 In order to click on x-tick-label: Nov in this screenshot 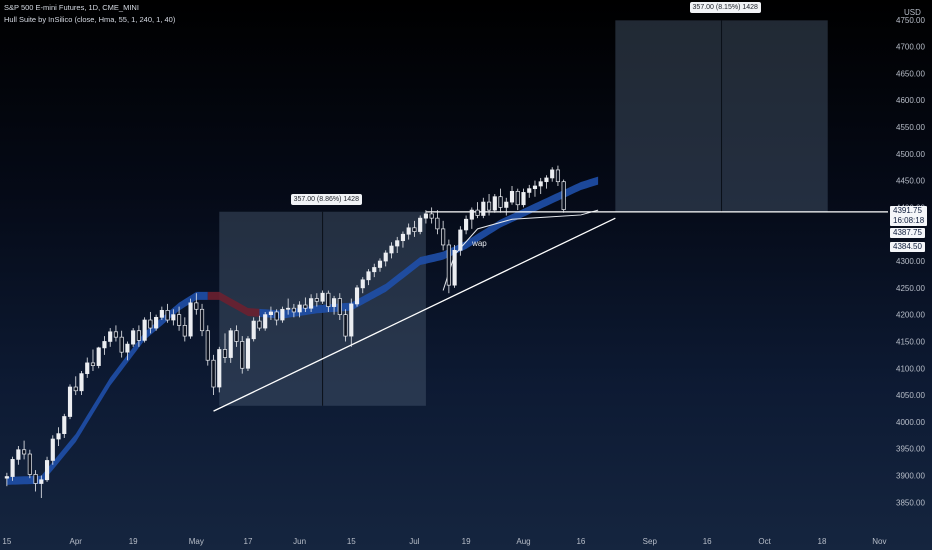, I will do `click(879, 541)`.